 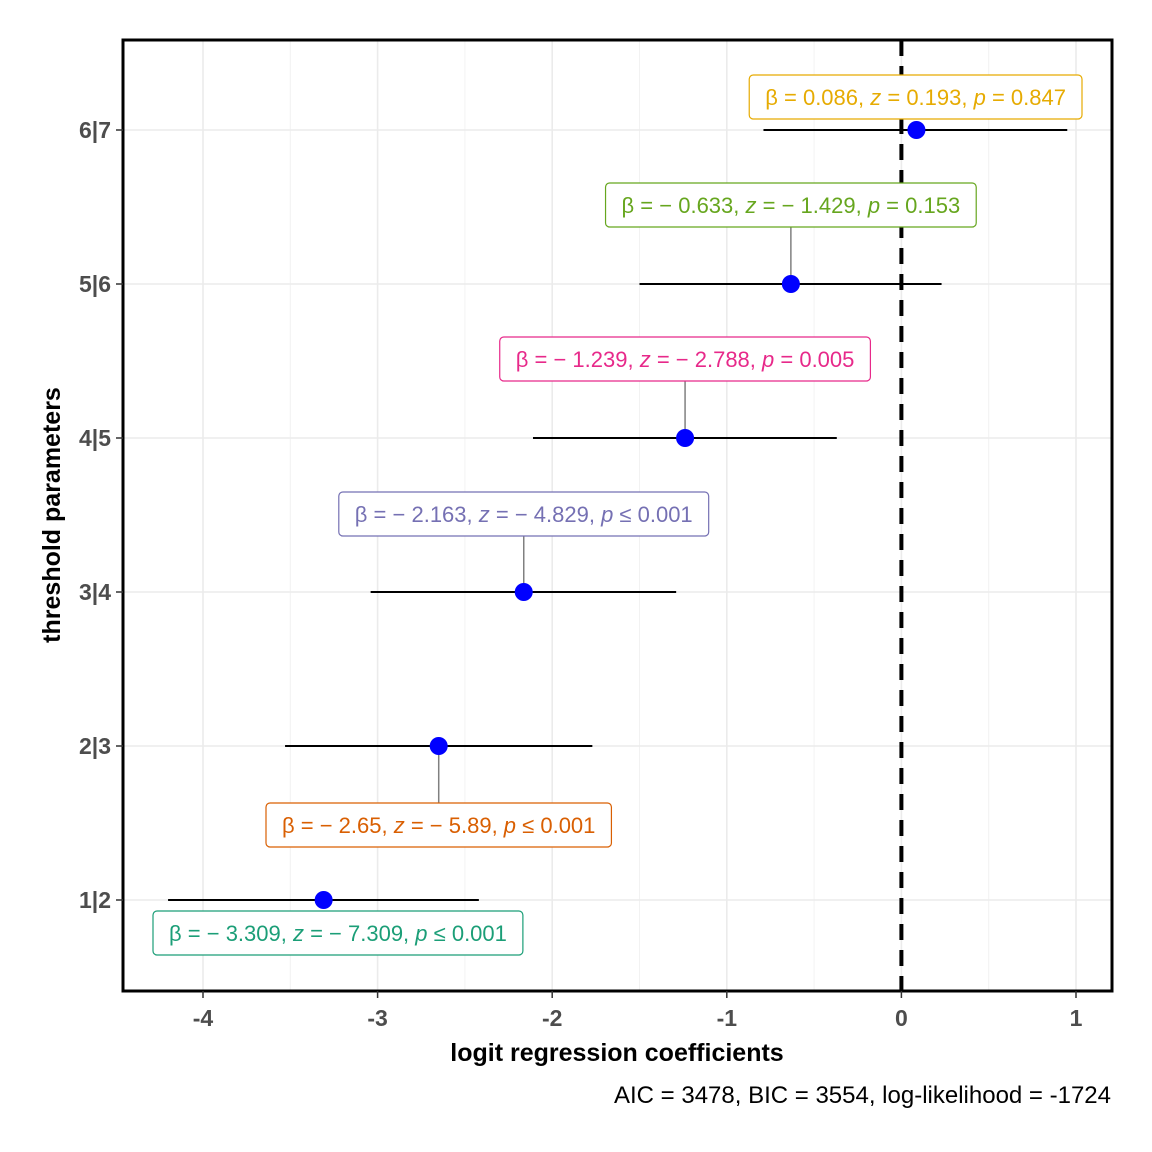 What do you see at coordinates (95, 592) in the screenshot?
I see `y-tick-label: 3|4` at bounding box center [95, 592].